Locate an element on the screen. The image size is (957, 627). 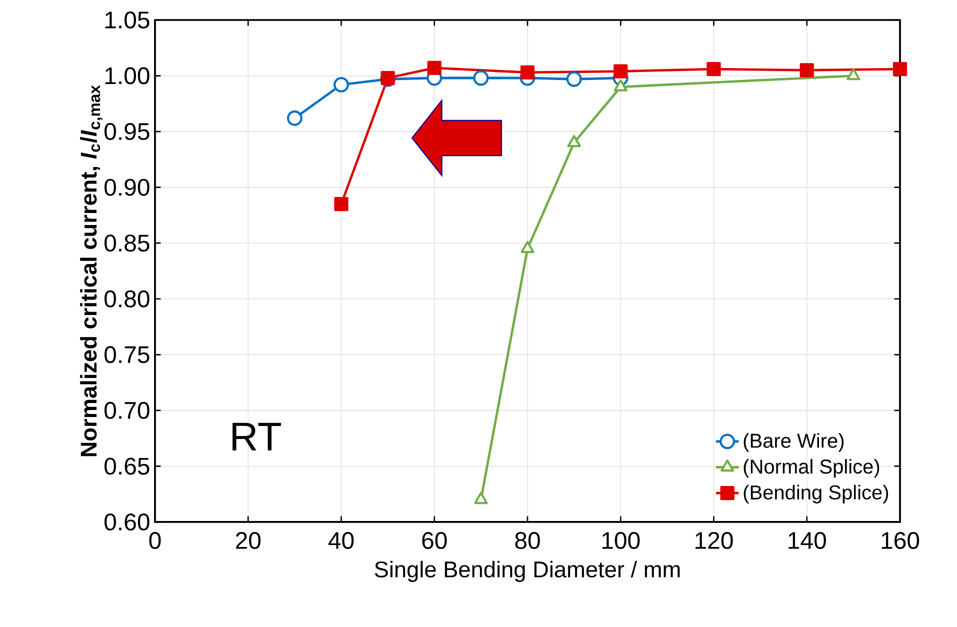
y-tick-label: 0.75 is located at coordinates (127, 355).